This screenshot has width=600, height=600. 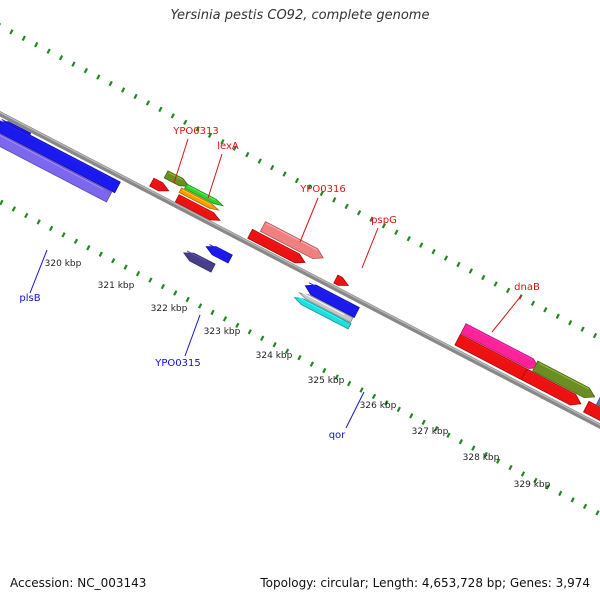 What do you see at coordinates (326, 381) in the screenshot?
I see `scale-label: 325 kbp` at bounding box center [326, 381].